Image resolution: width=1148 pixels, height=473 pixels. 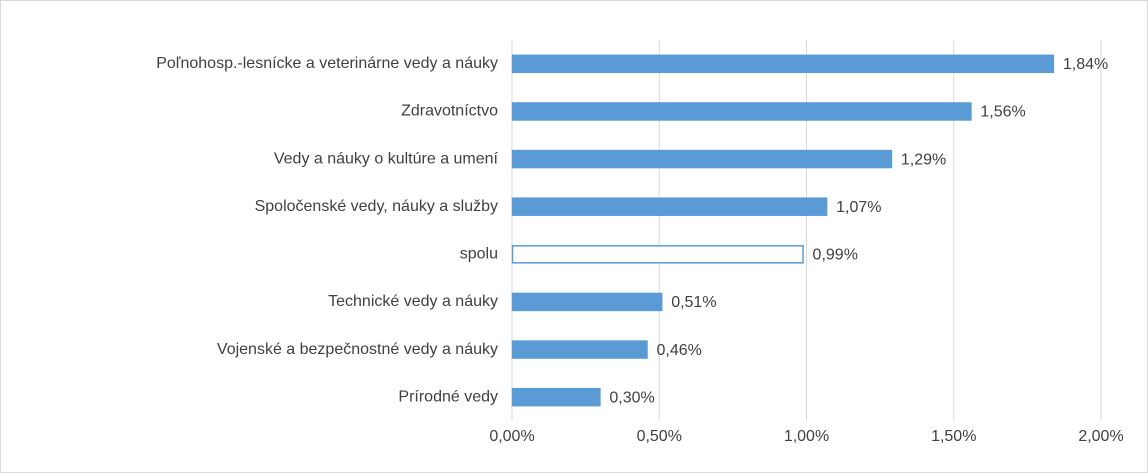 What do you see at coordinates (449, 111) in the screenshot?
I see `y-tick-label: Zdravotníctvo` at bounding box center [449, 111].